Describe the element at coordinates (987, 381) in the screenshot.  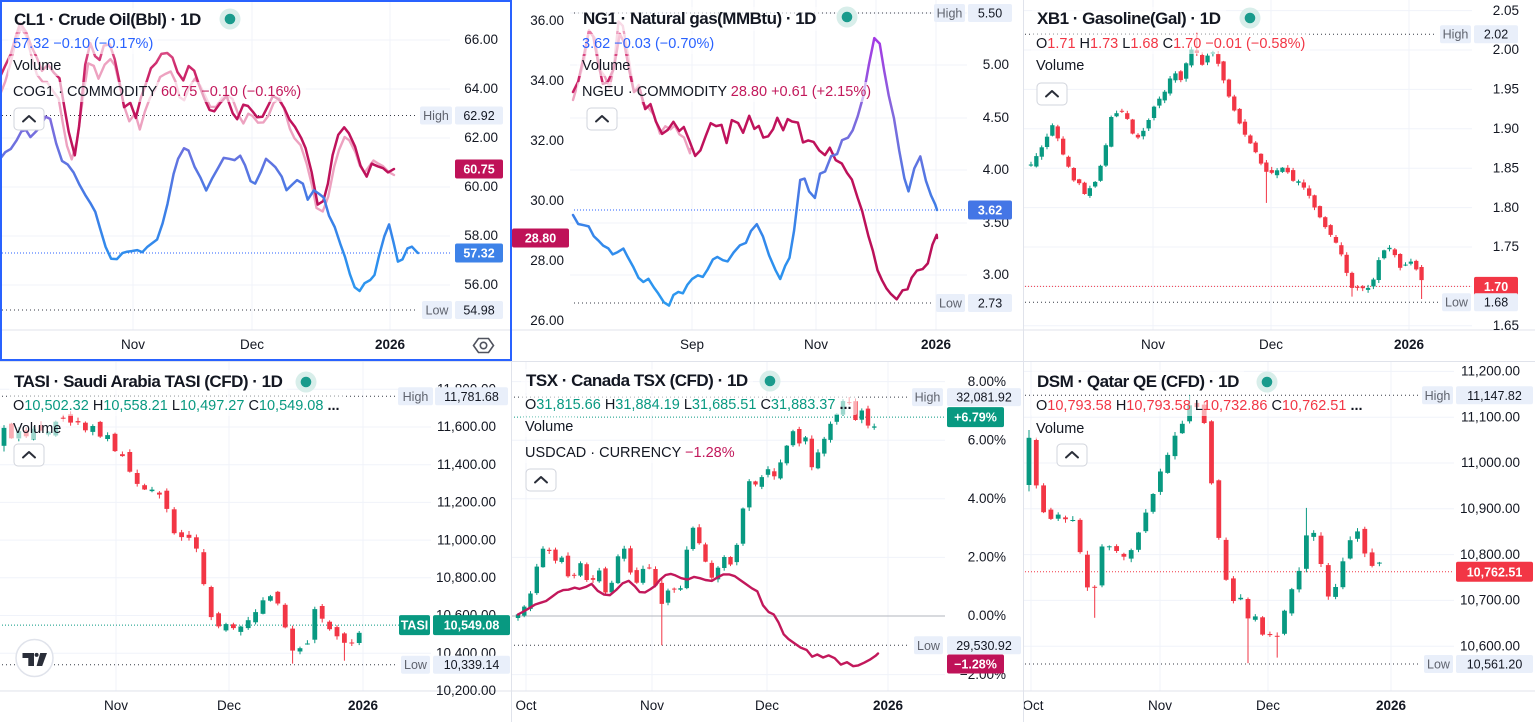
I see `svg-text: 8.00%` at that location.